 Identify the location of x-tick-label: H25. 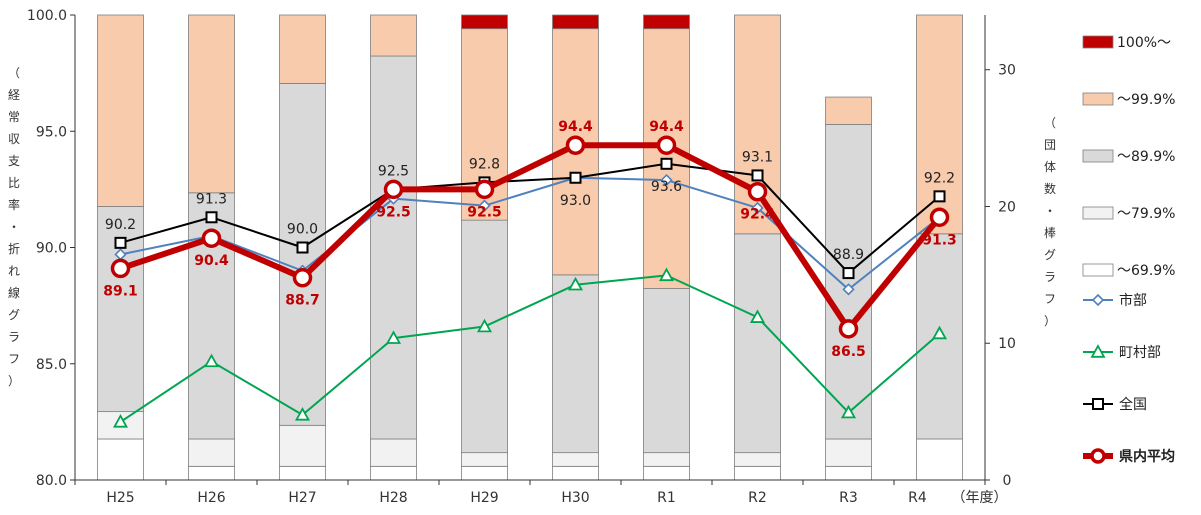
(120, 498).